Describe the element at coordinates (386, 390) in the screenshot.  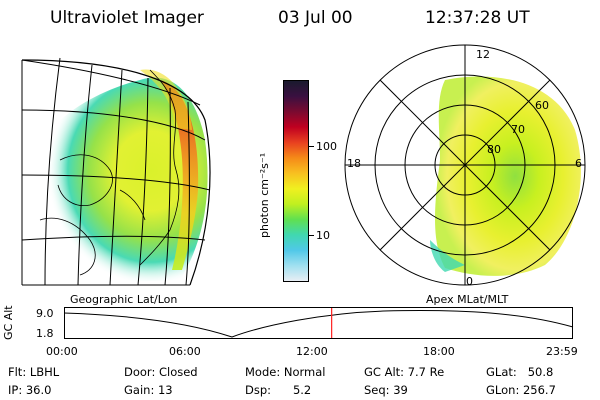
I see `seq-info: Seq: 39` at that location.